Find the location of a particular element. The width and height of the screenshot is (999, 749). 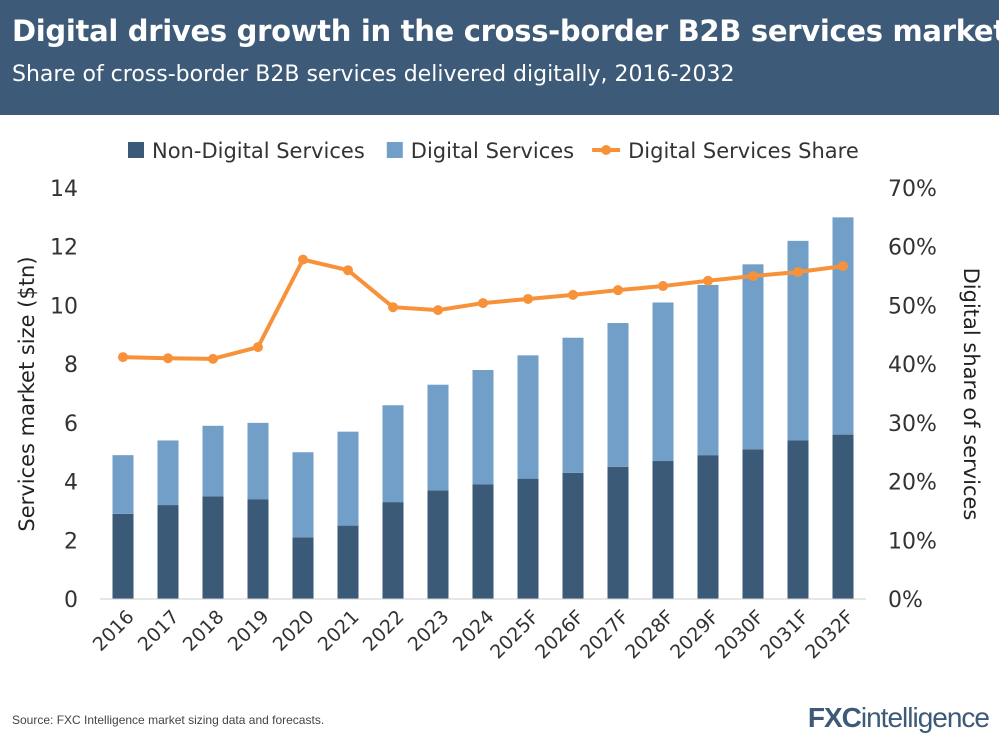

x-tick-label: 2025F is located at coordinates (514, 634).